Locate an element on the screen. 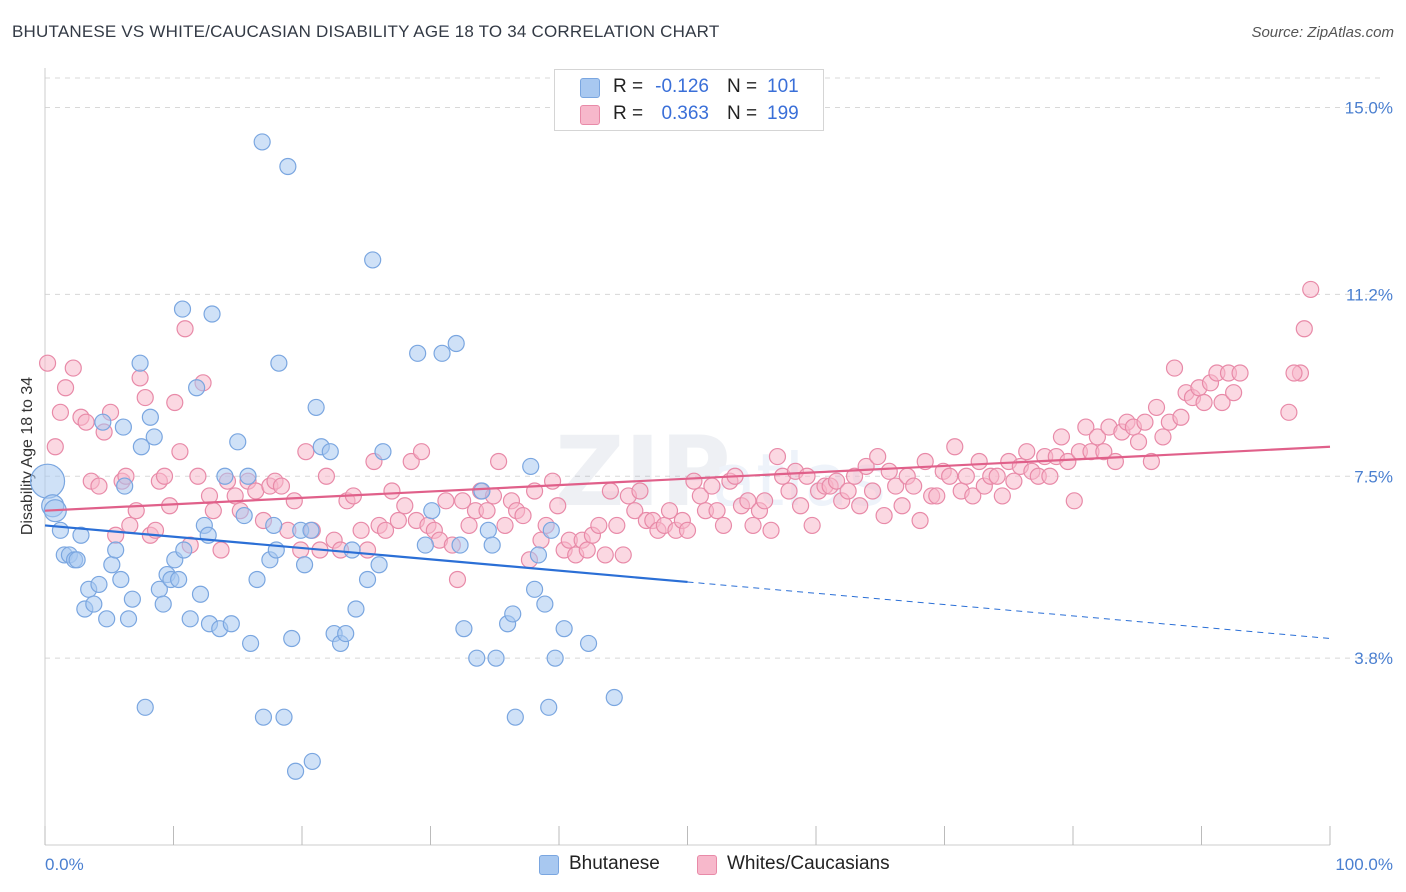  whites-swatch is located at coordinates (590, 115).